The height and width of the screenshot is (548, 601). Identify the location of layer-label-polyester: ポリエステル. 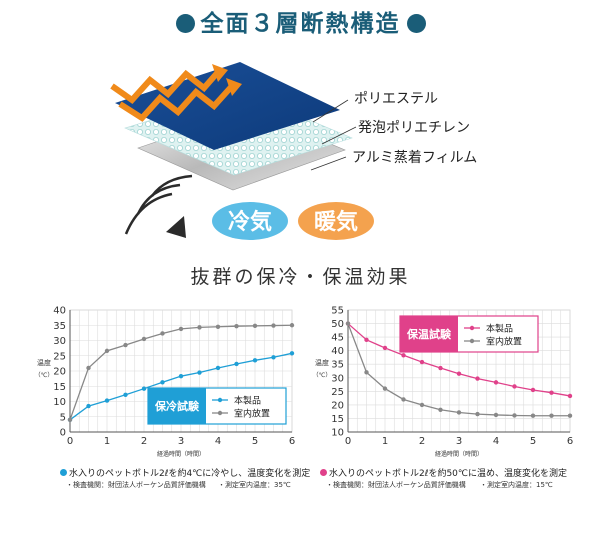
(396, 99).